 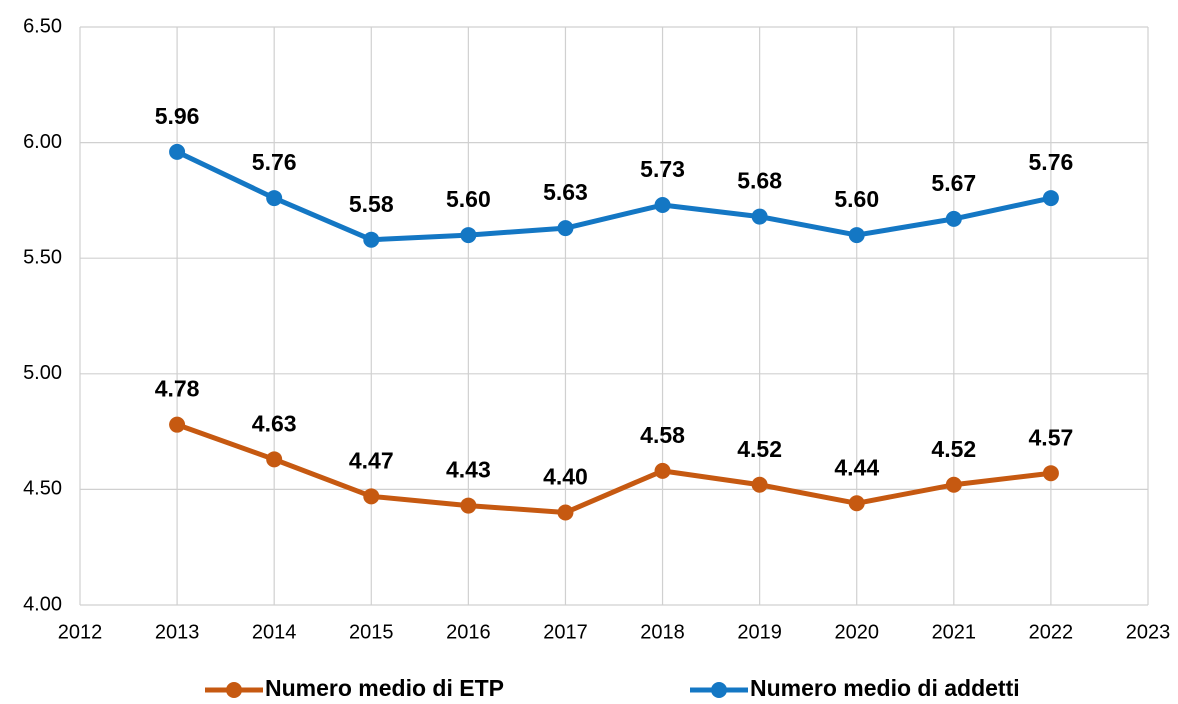 I want to click on y-tick-label: 6.50, so click(x=42, y=26).